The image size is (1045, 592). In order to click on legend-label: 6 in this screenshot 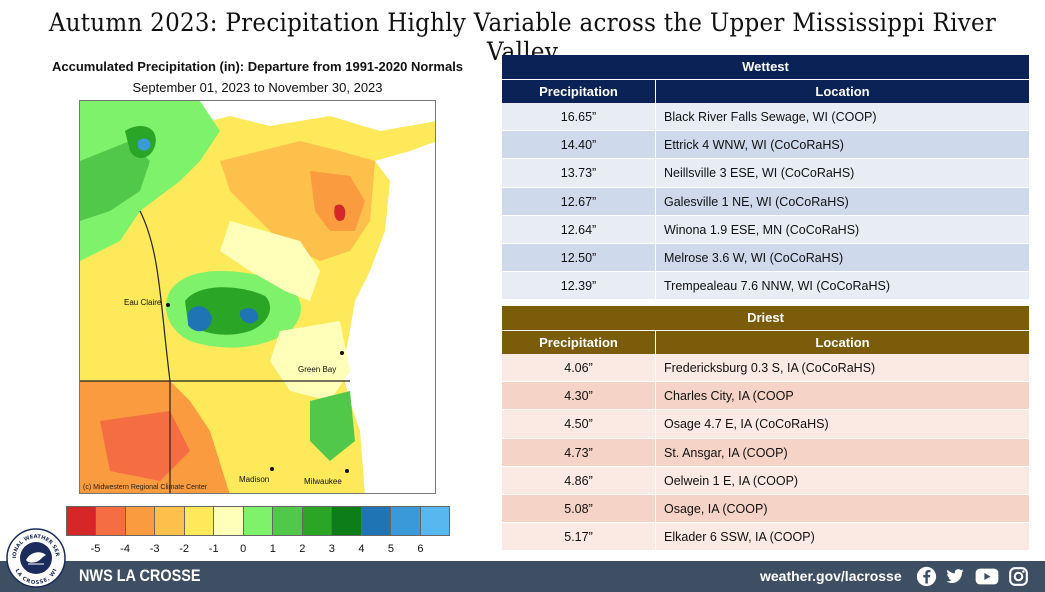, I will do `click(420, 549)`.